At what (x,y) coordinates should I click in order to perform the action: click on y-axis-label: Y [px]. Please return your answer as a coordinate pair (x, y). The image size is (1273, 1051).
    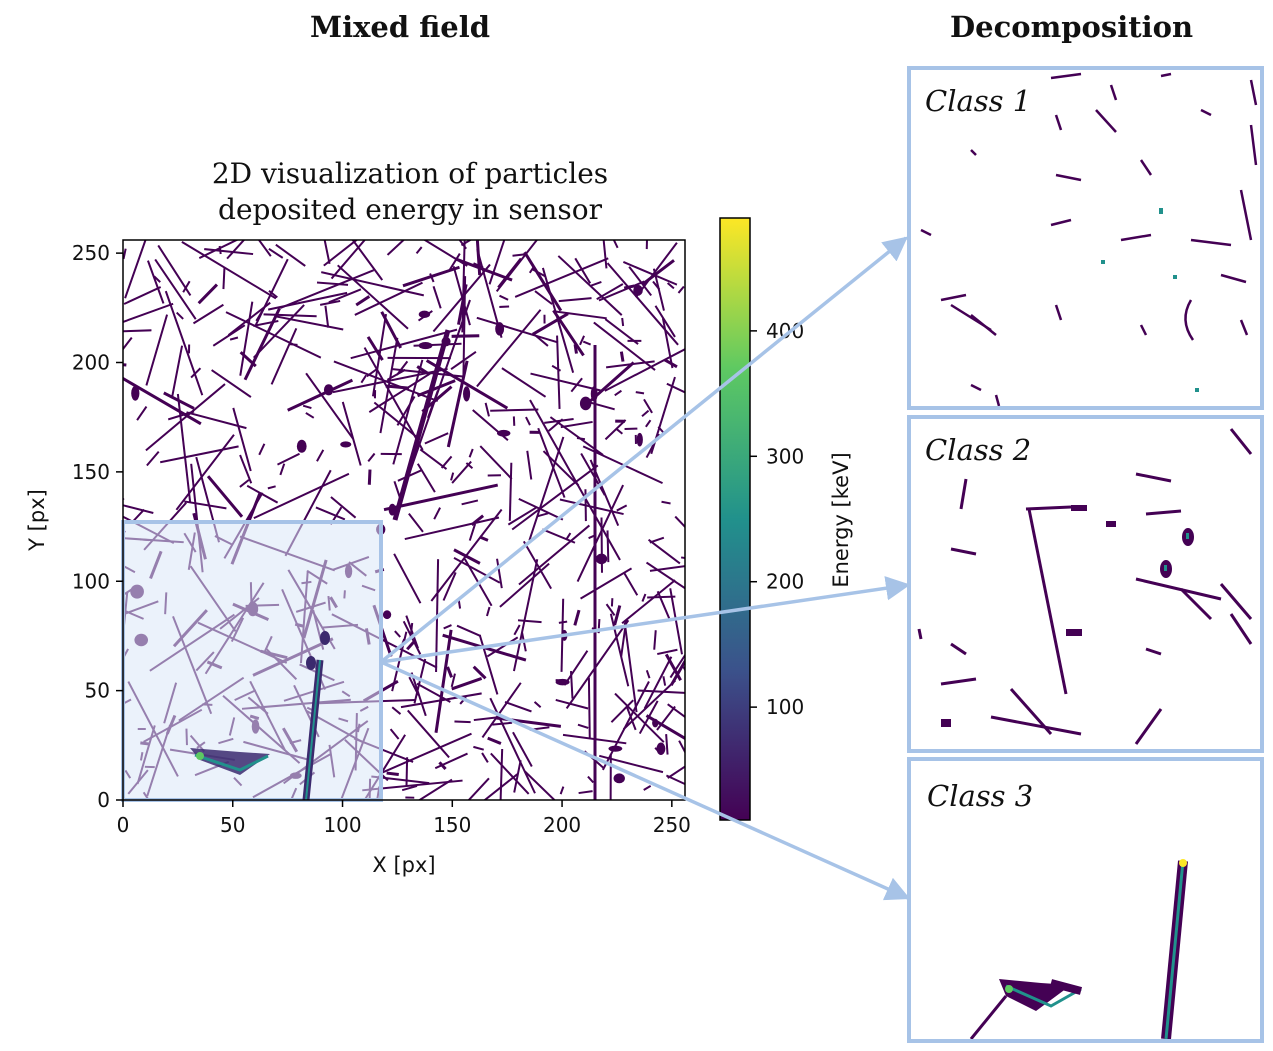
    Looking at the image, I should click on (37, 520).